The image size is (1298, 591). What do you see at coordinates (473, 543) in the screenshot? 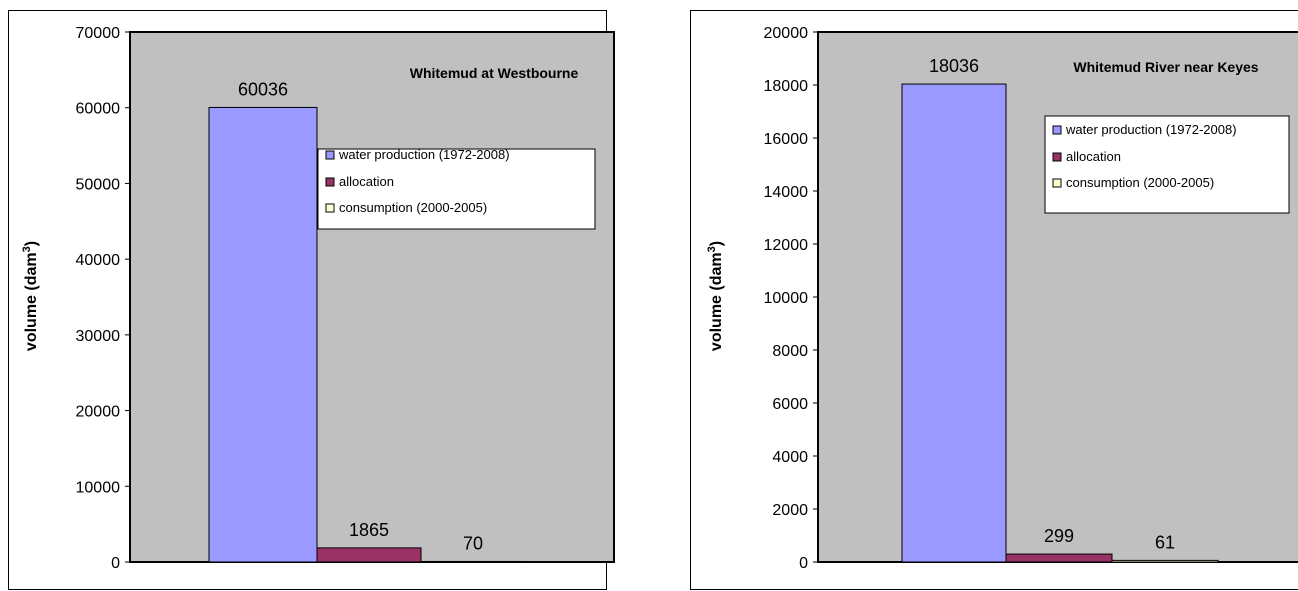
I see `data-label-3: 70` at bounding box center [473, 543].